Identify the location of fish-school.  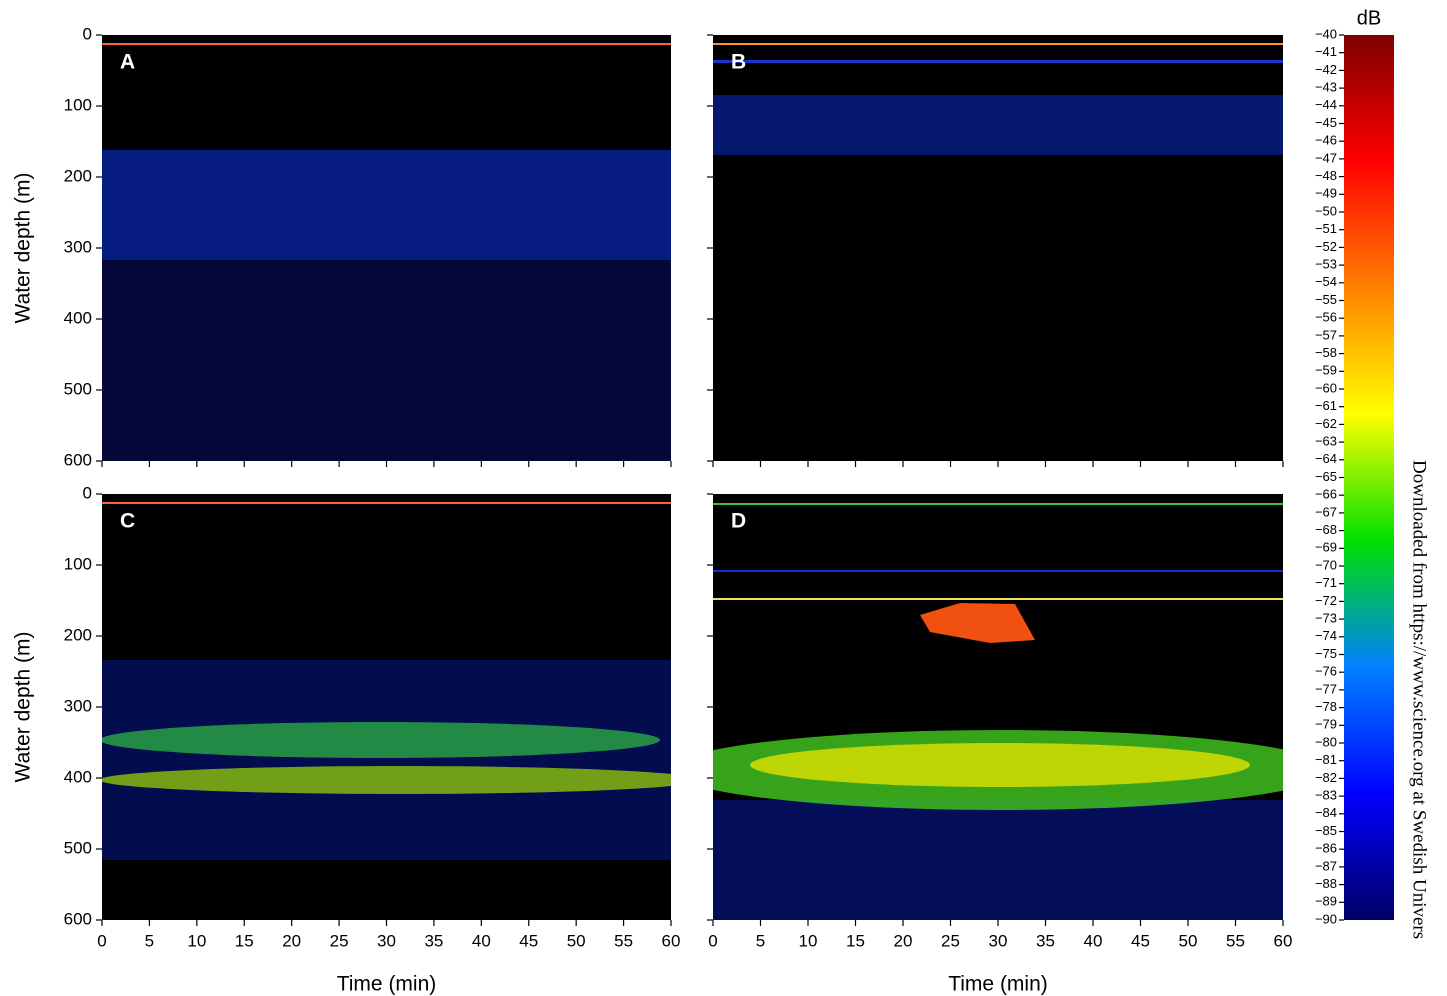
(977, 623).